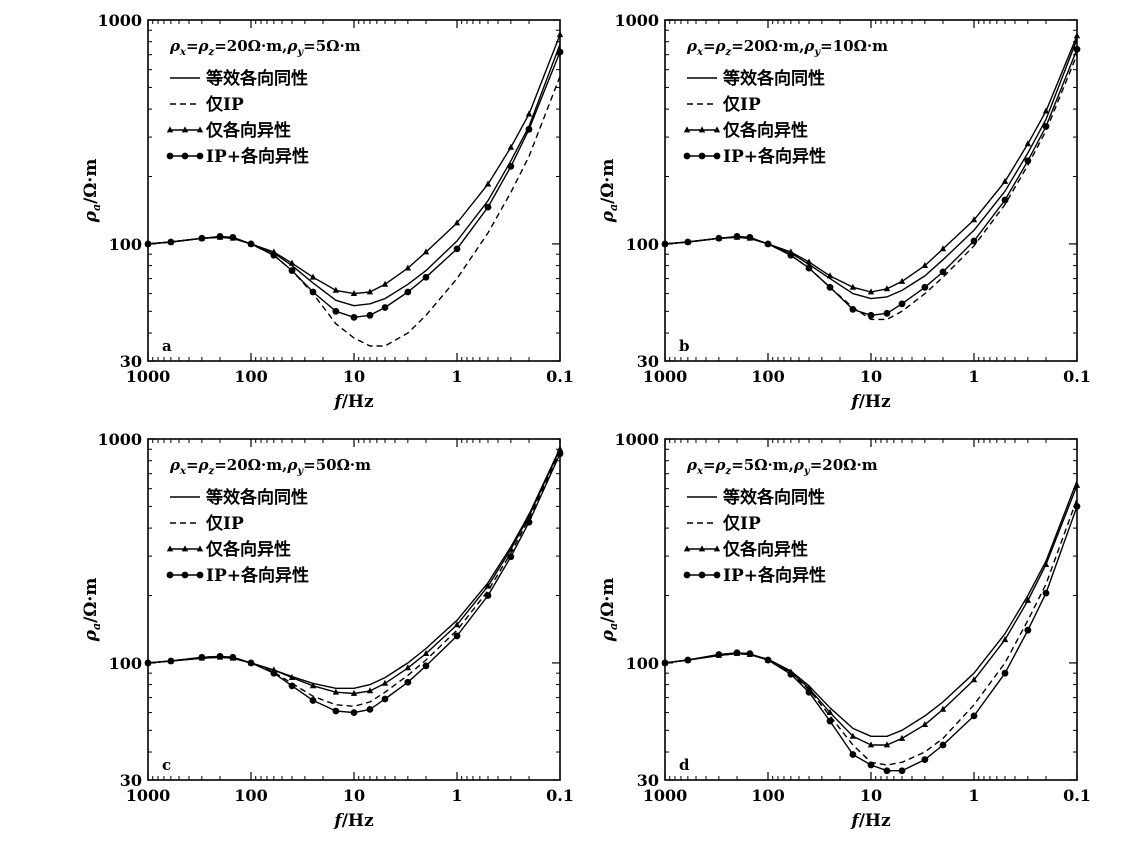 The height and width of the screenshot is (851, 1148). What do you see at coordinates (684, 765) in the screenshot?
I see `panel-label: d` at bounding box center [684, 765].